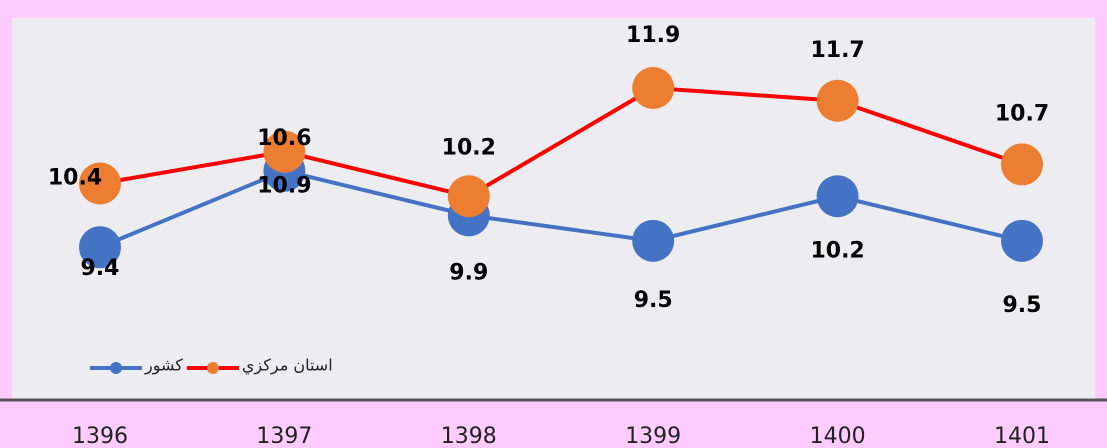  I want to click on x-tick-label: 1400, so click(838, 436).